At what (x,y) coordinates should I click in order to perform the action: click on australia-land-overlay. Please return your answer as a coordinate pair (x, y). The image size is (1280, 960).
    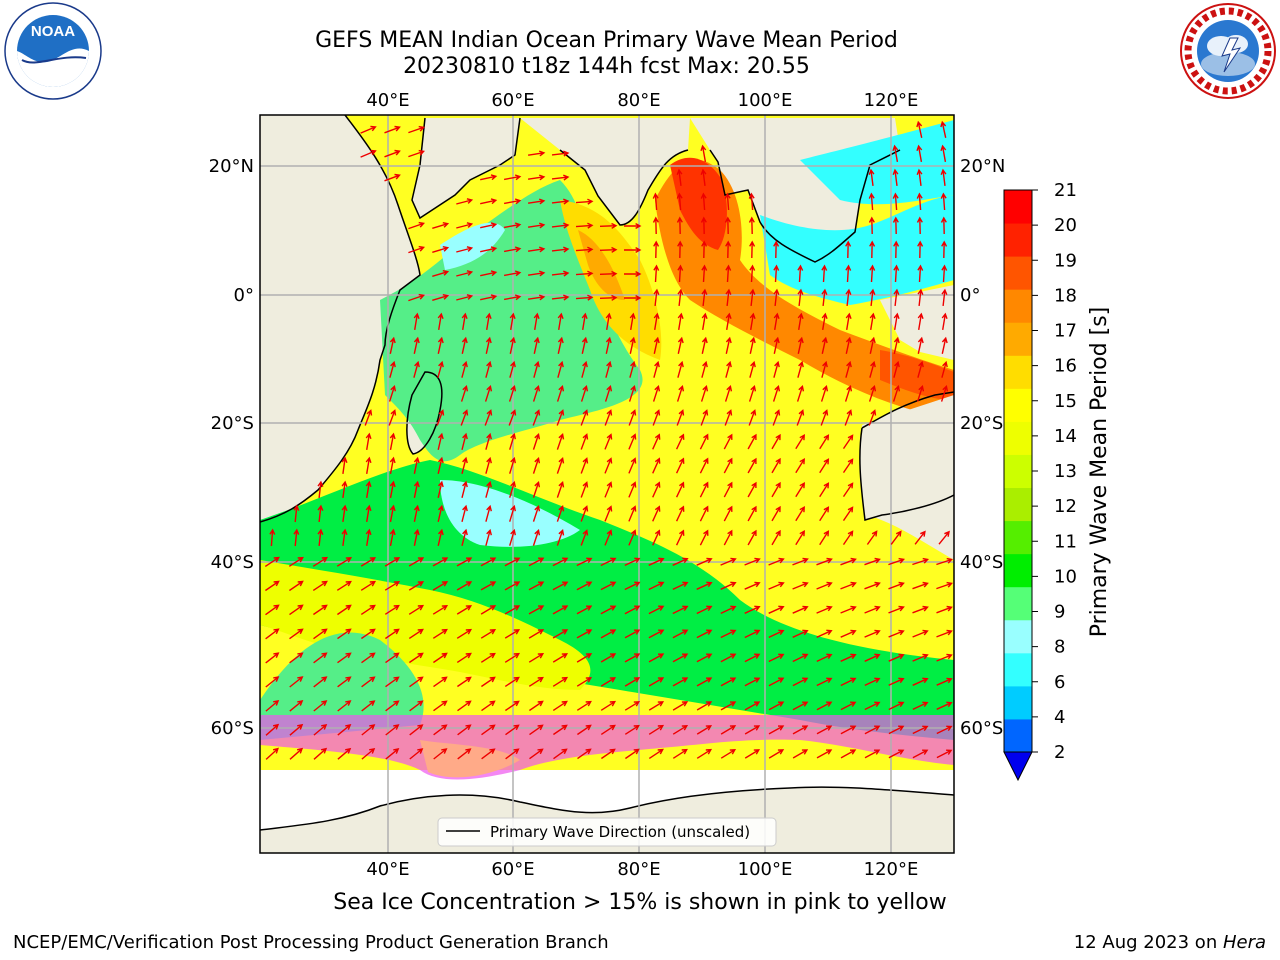
    Looking at the image, I should click on (907, 477).